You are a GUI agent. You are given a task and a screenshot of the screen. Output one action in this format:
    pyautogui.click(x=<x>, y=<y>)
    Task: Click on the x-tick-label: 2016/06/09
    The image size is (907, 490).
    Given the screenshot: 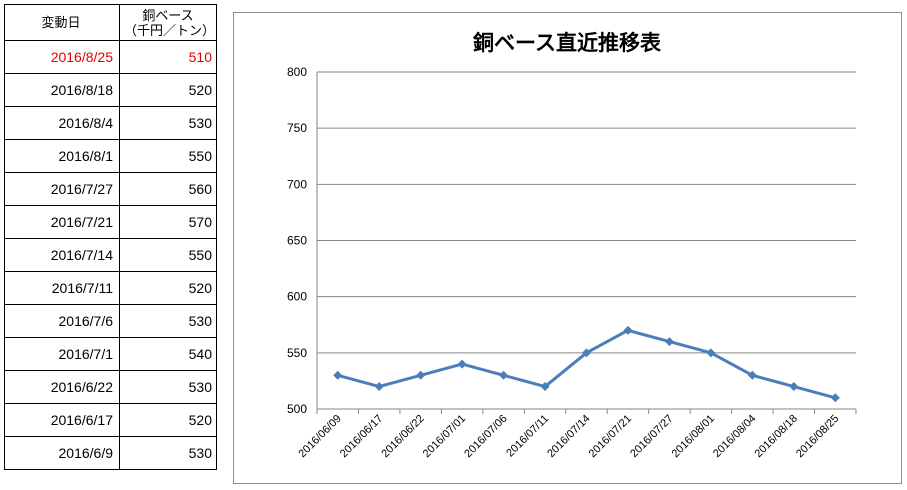 What is the action you would take?
    pyautogui.click(x=319, y=436)
    